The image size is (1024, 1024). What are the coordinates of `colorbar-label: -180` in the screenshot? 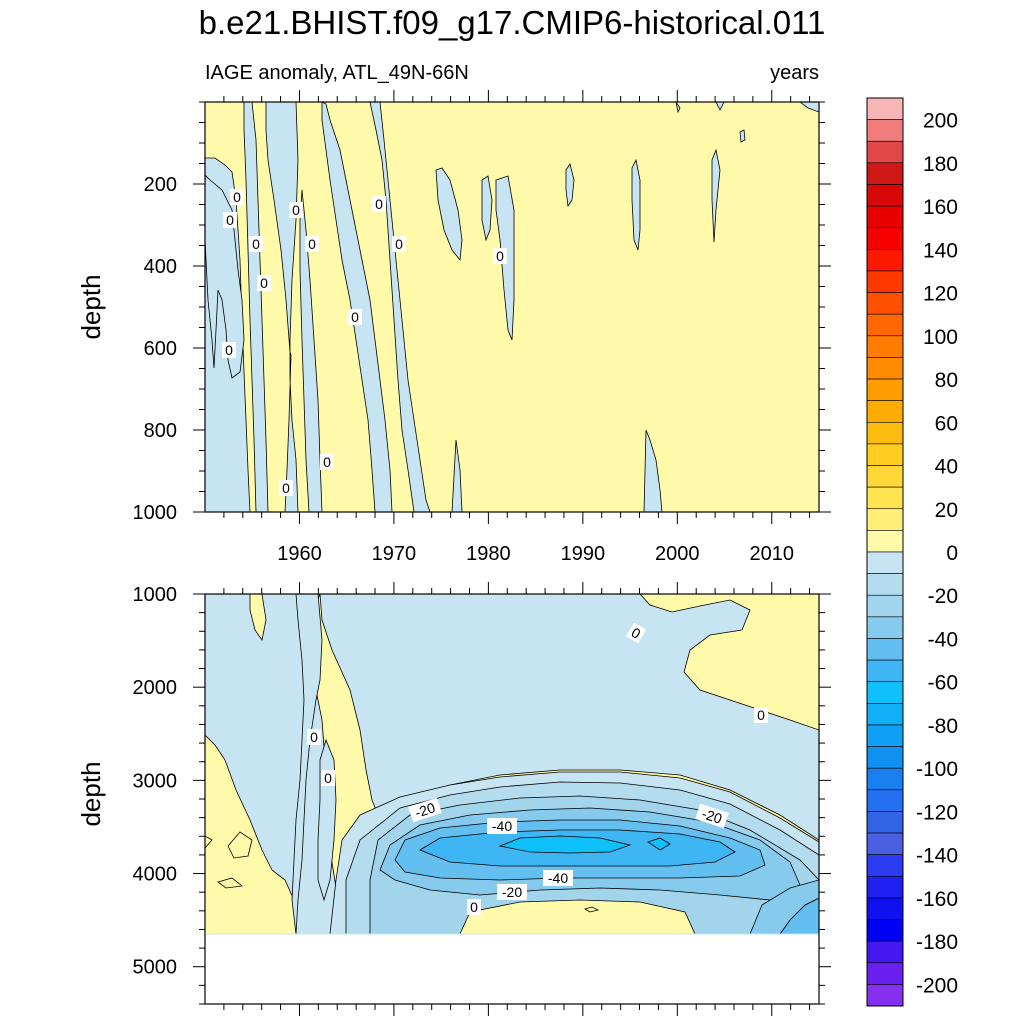 It's located at (937, 942).